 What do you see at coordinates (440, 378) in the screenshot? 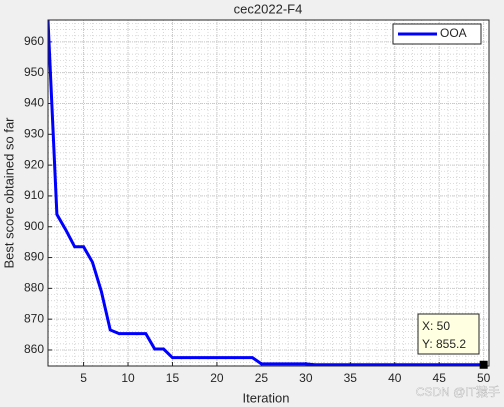
I see `x-tick-label: 45` at bounding box center [440, 378].